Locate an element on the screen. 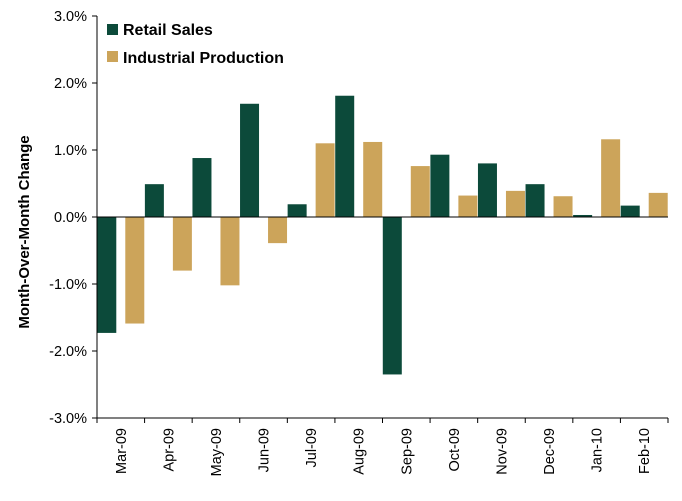 The width and height of the screenshot is (682, 501). x-category-label: Nov-09 is located at coordinates (502, 451).